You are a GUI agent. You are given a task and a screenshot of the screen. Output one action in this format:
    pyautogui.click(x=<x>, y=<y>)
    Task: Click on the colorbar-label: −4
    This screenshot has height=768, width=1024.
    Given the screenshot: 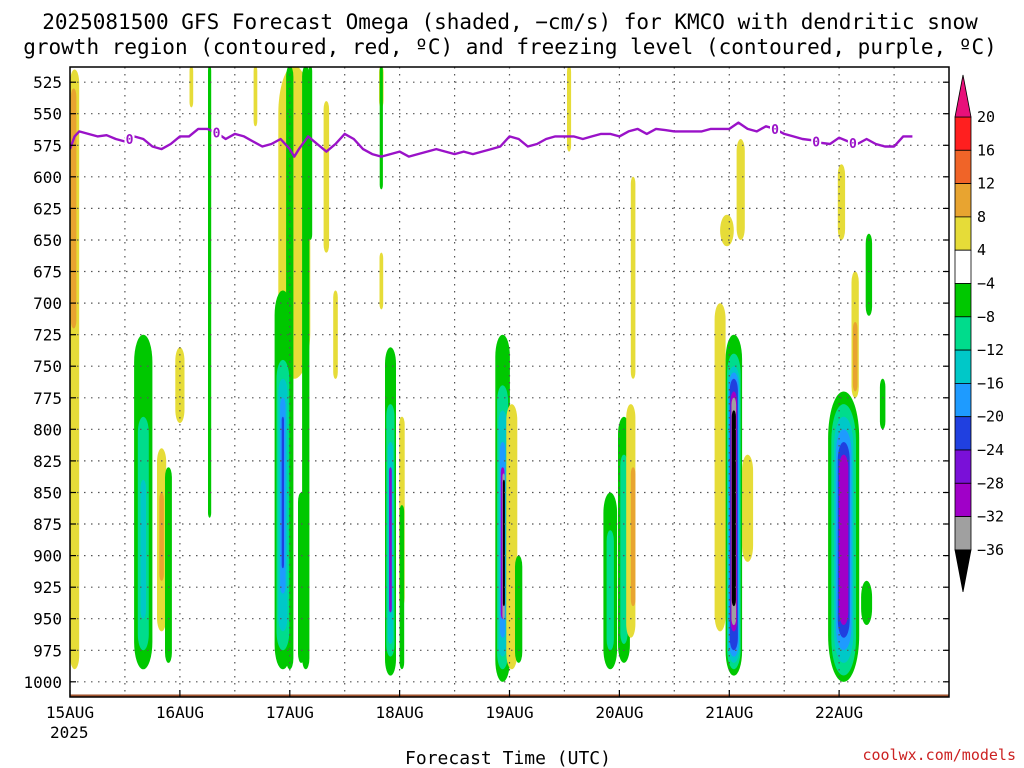 What is the action you would take?
    pyautogui.click(x=986, y=284)
    